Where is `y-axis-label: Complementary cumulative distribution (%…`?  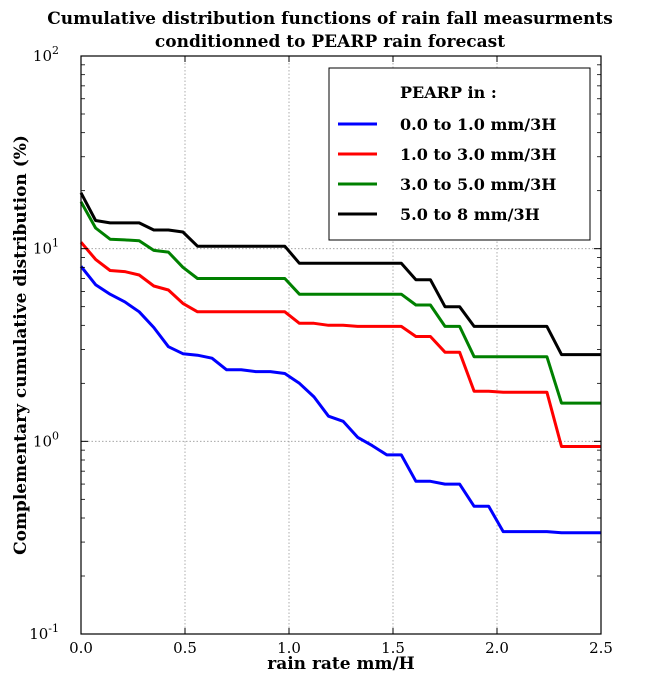 y-axis-label: Complementary cumulative distribution (%… is located at coordinates (21, 345).